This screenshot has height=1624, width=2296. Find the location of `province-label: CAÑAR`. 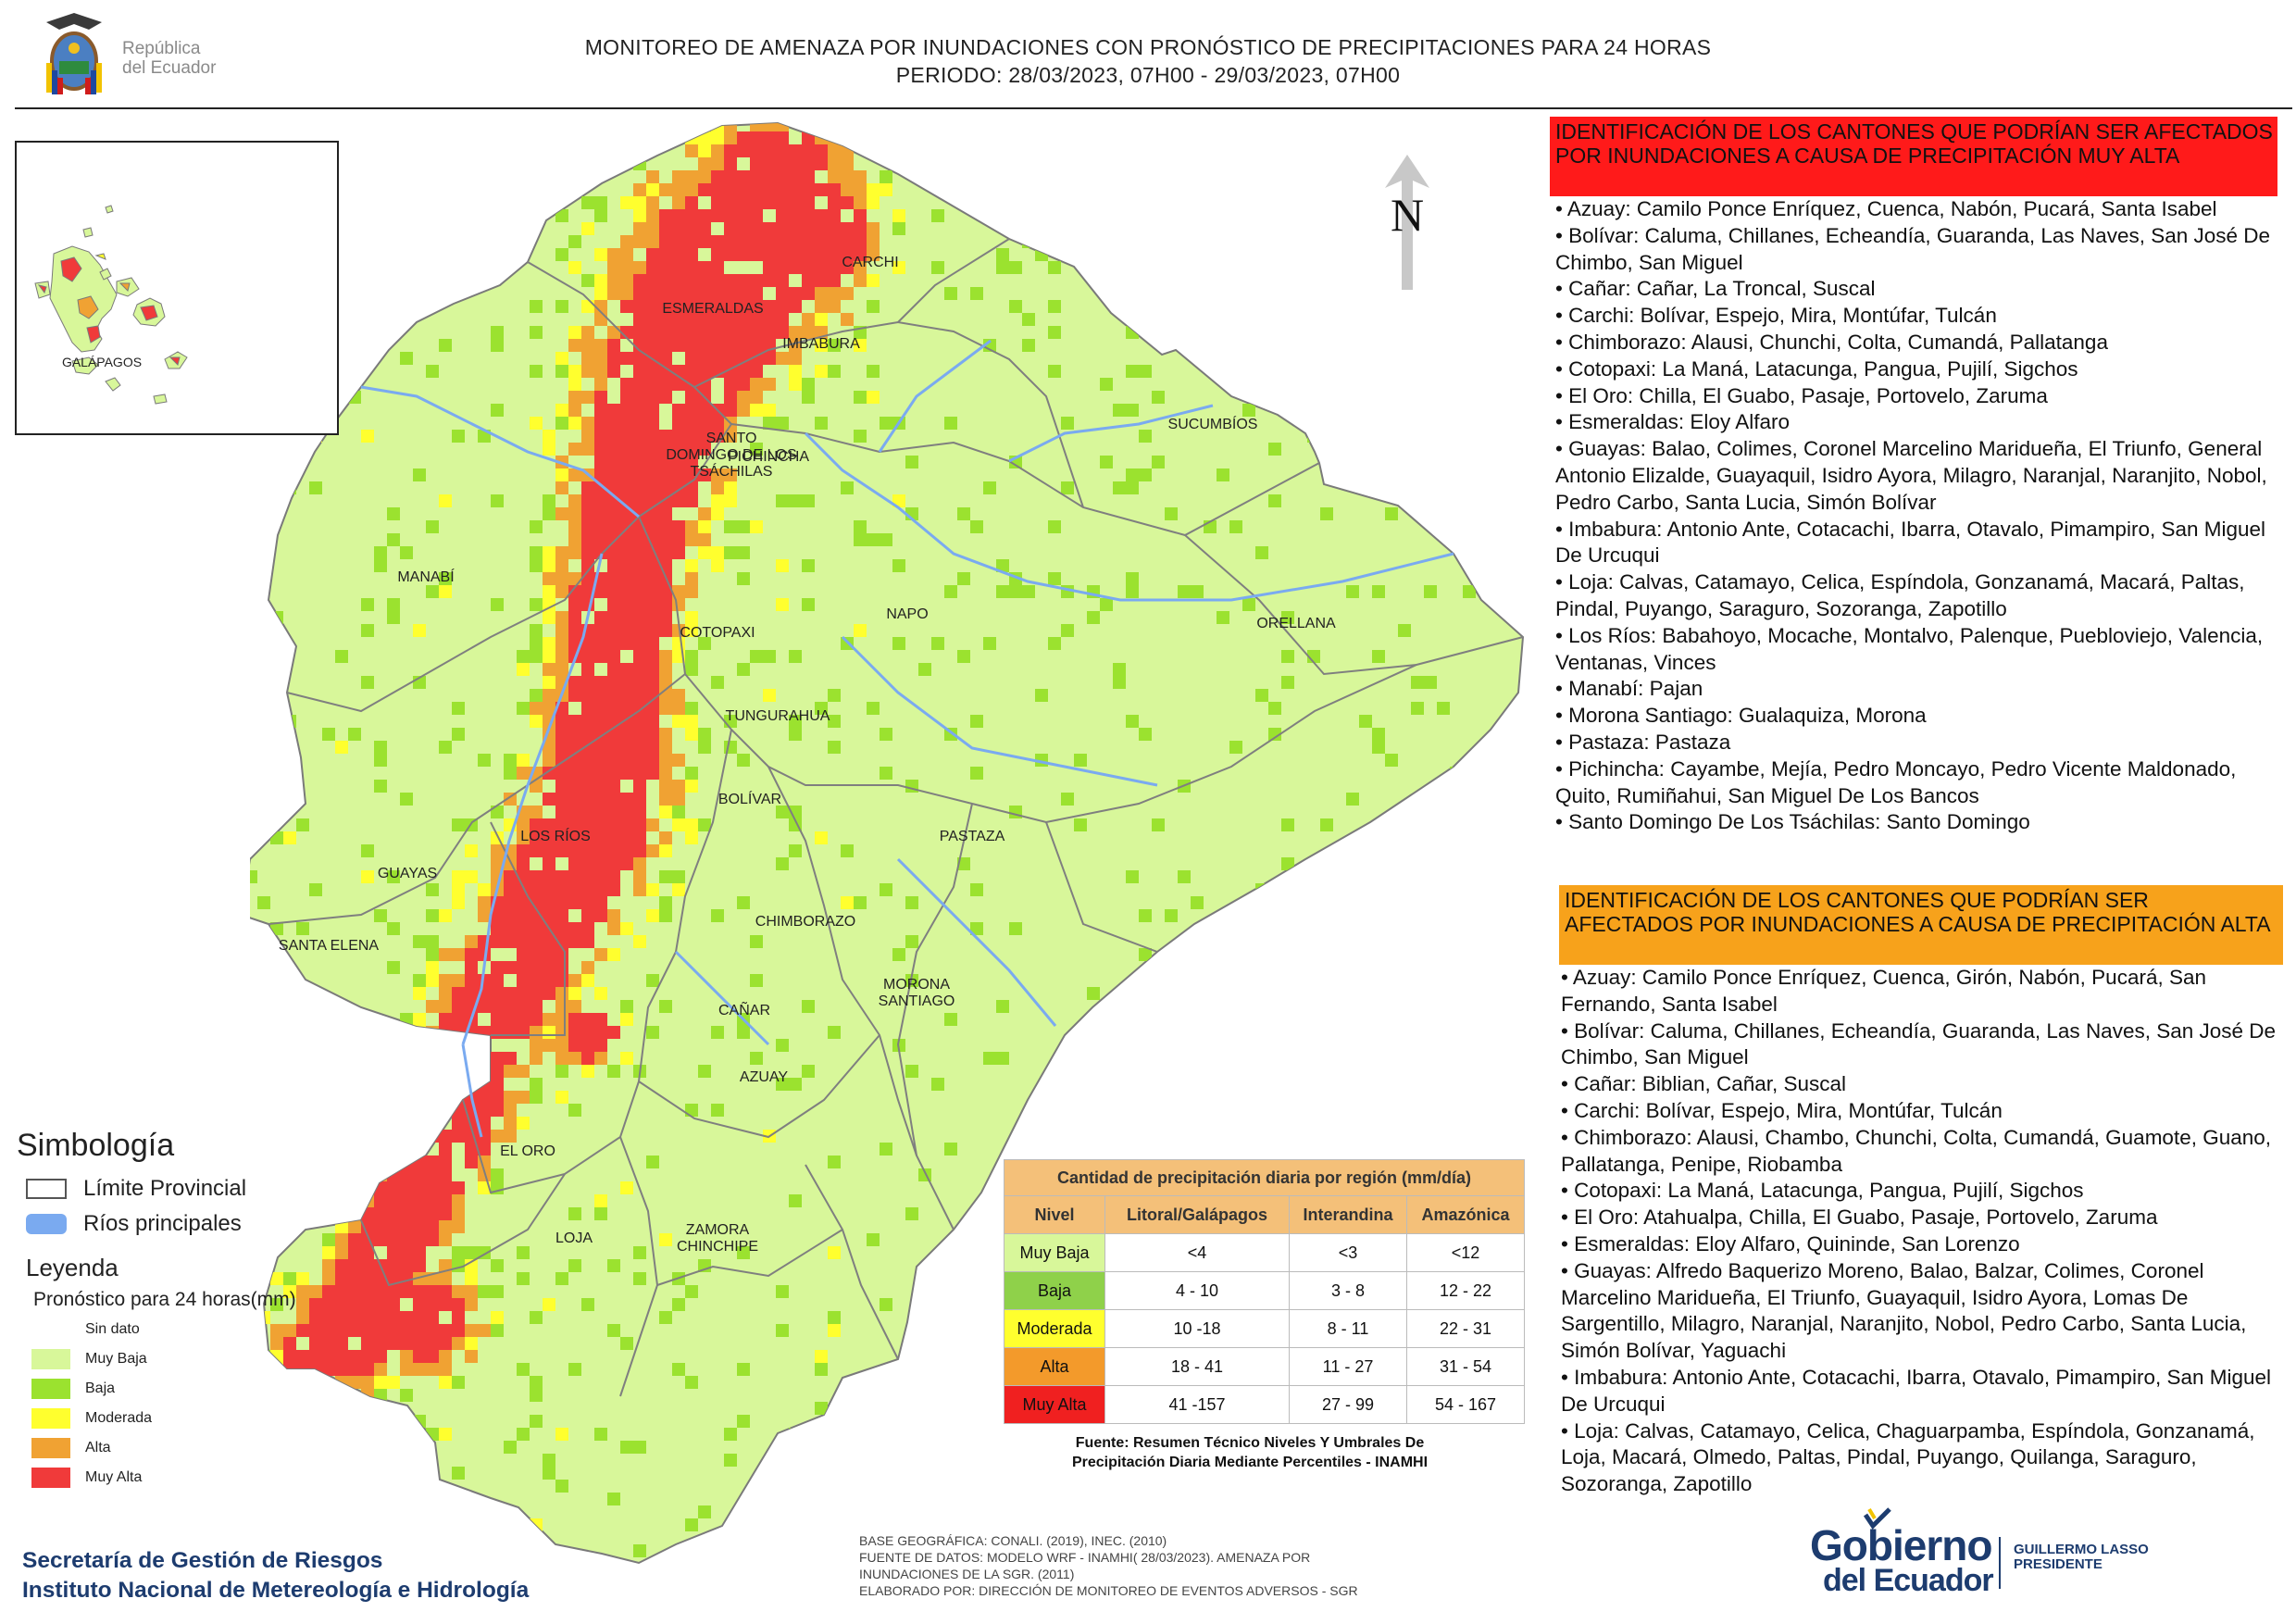

province-label: CAÑAR is located at coordinates (744, 1009).